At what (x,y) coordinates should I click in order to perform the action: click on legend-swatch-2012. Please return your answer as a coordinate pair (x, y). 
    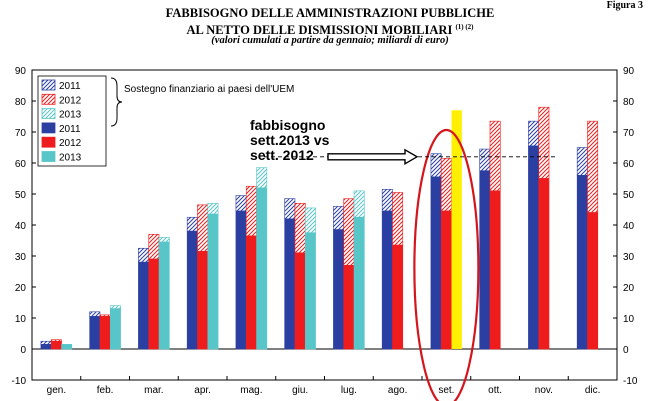
    Looking at the image, I should click on (48, 99).